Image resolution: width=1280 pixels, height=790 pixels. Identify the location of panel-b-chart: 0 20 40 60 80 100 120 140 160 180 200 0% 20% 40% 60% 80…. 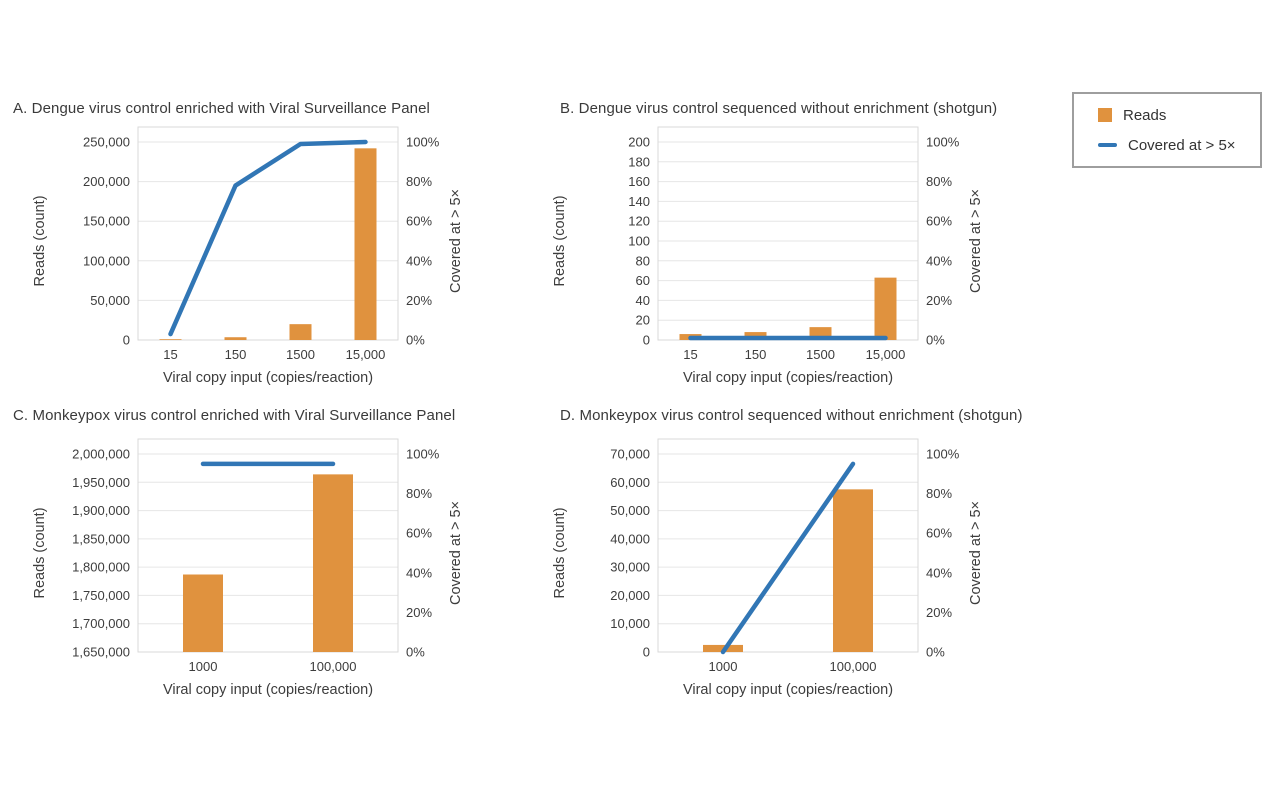
(768, 256).